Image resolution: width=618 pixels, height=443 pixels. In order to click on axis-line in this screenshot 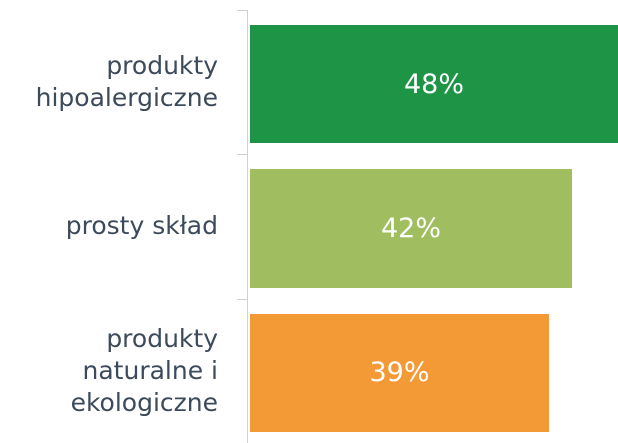, I will do `click(247, 226)`.